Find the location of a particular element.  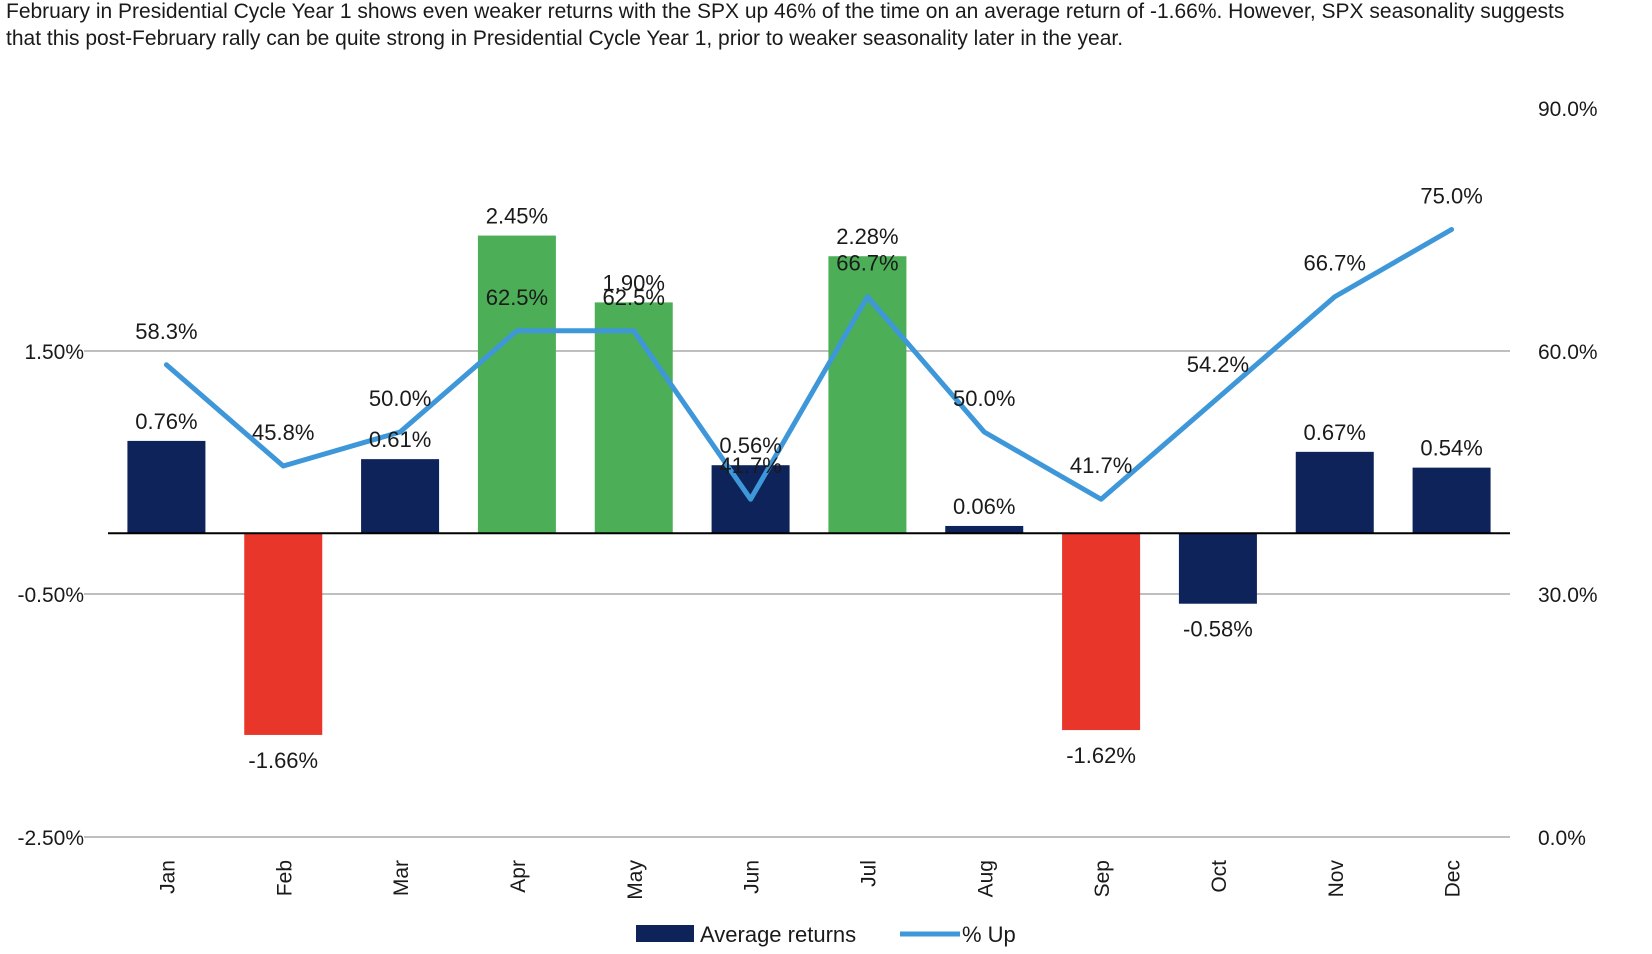

bar-label-aug: 0.06% is located at coordinates (984, 506).